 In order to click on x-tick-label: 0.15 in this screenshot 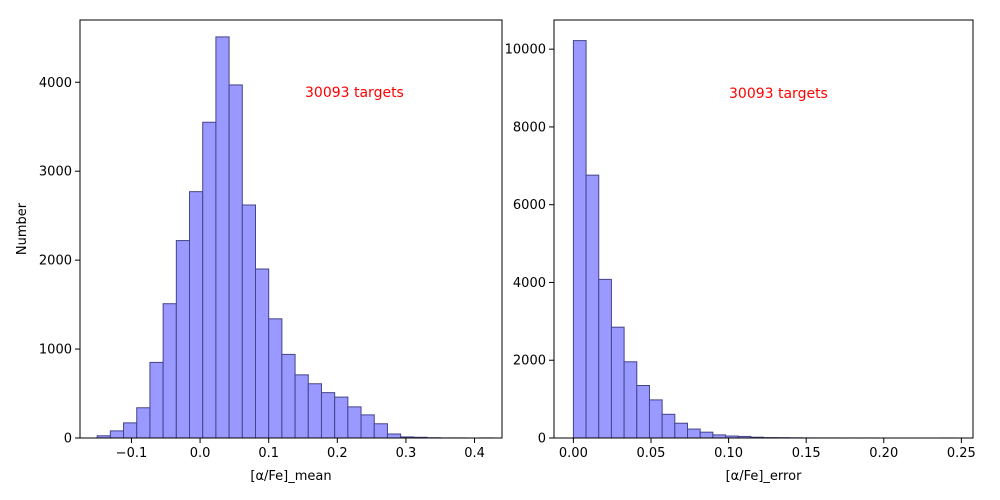, I will do `click(806, 453)`.